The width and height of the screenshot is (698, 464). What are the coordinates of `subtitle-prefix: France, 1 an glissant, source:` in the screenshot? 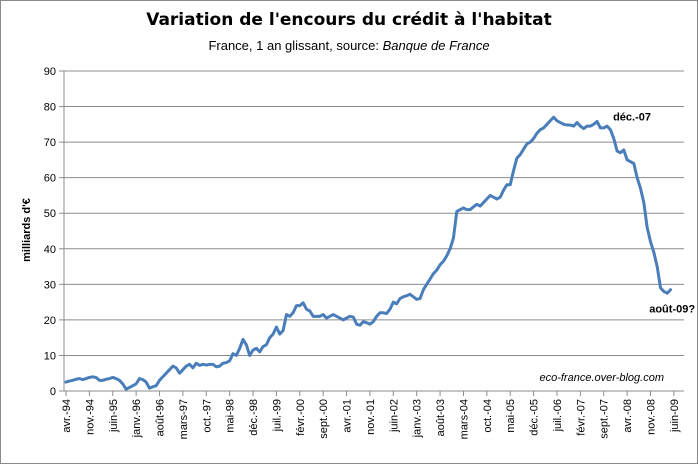 It's located at (295, 45).